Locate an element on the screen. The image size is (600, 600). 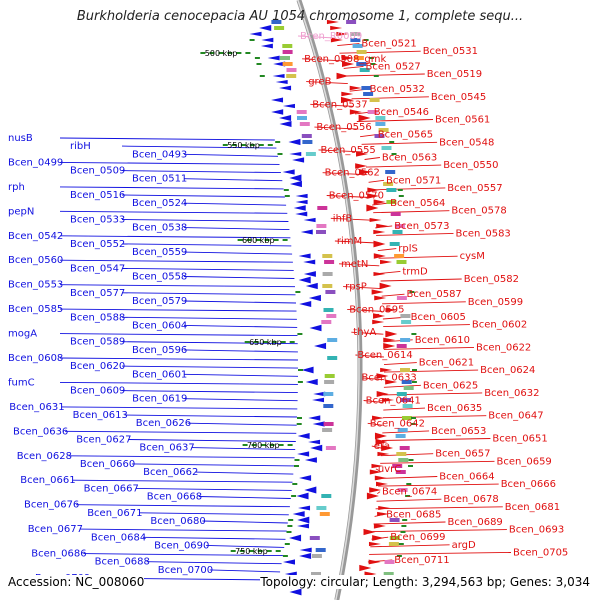
gene-label: Bcen_0628 is located at coordinates (44, 456).